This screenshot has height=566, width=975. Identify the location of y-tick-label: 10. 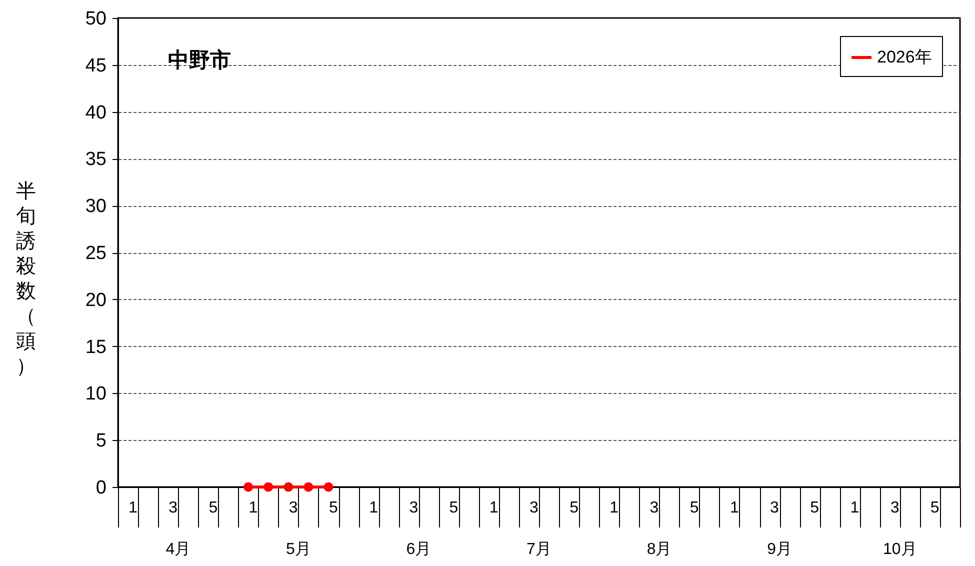
(95, 394).